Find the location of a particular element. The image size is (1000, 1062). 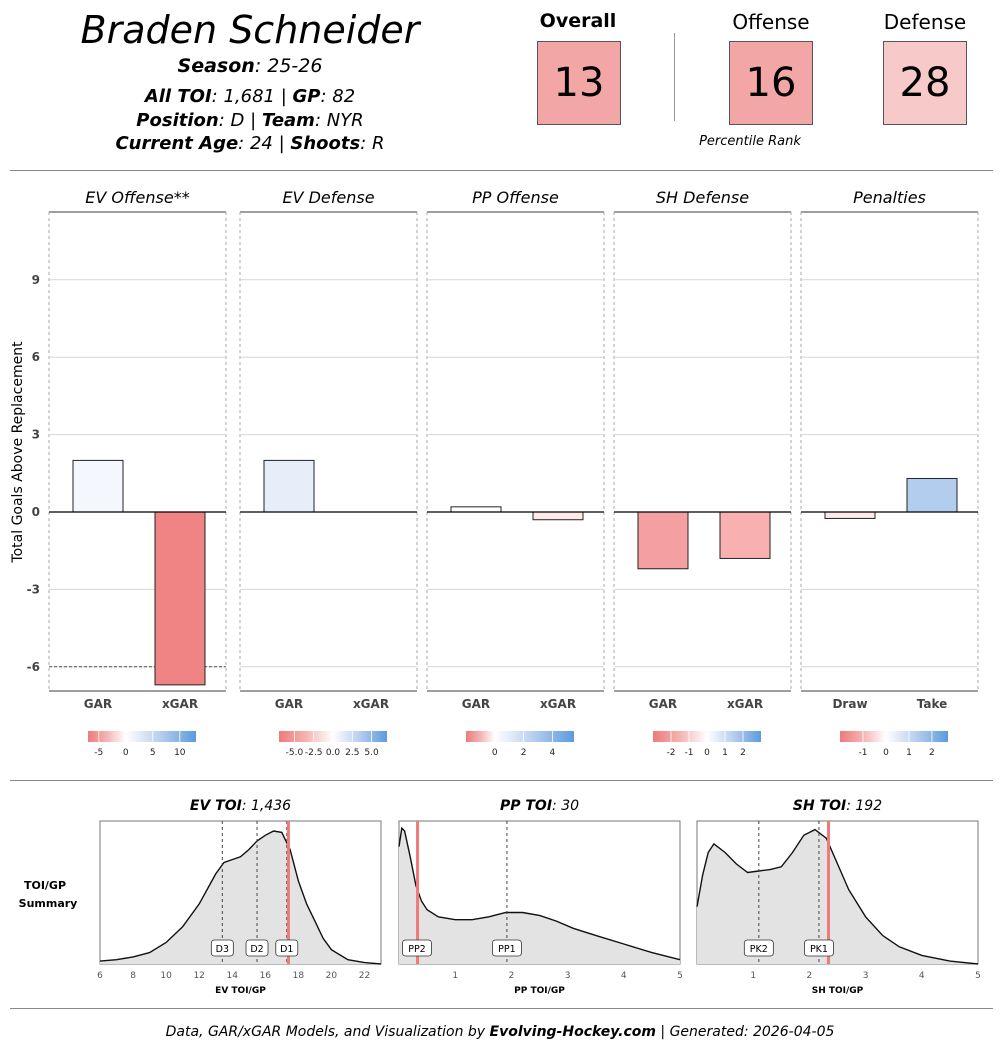

gp-label: GP is located at coordinates (306, 96).